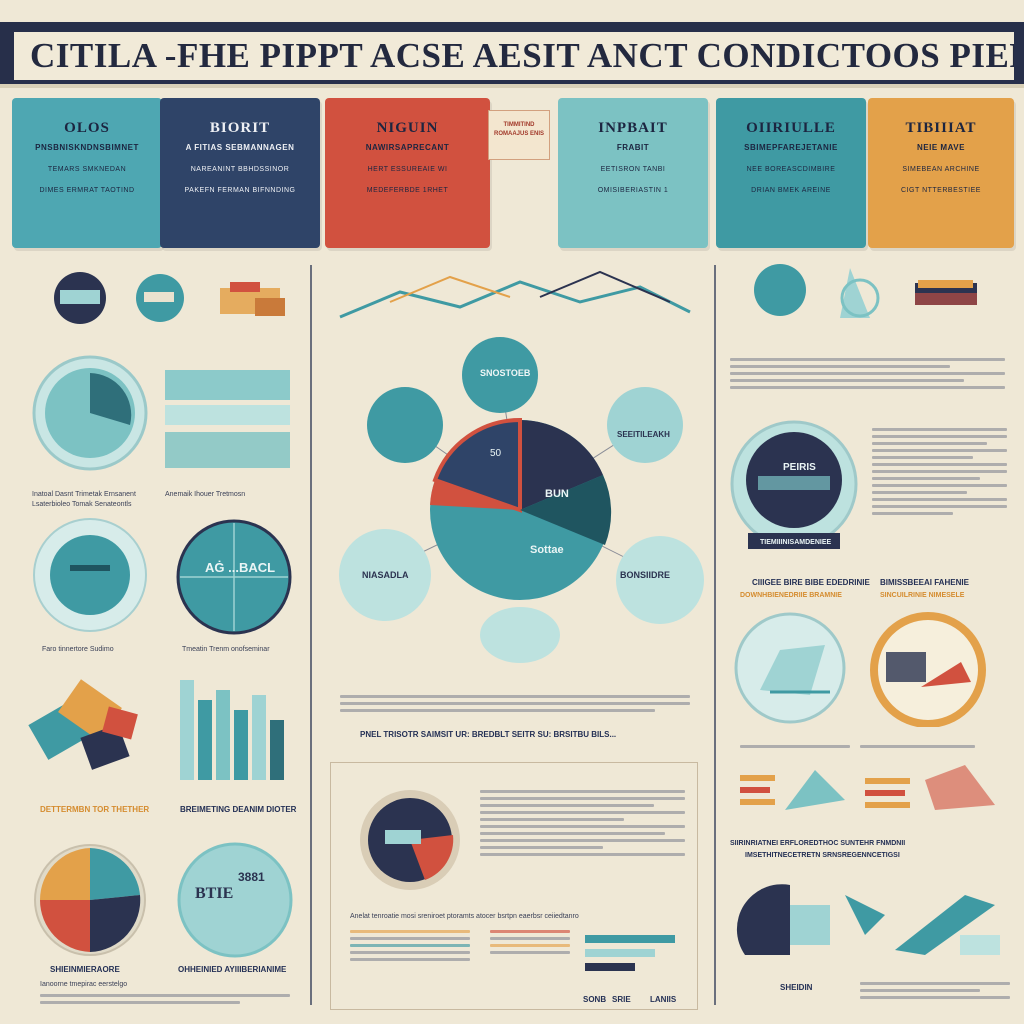 The height and width of the screenshot is (1024, 1024). What do you see at coordinates (226, 649) in the screenshot?
I see `text-line: Tmeatin Trenm onofseminar` at bounding box center [226, 649].